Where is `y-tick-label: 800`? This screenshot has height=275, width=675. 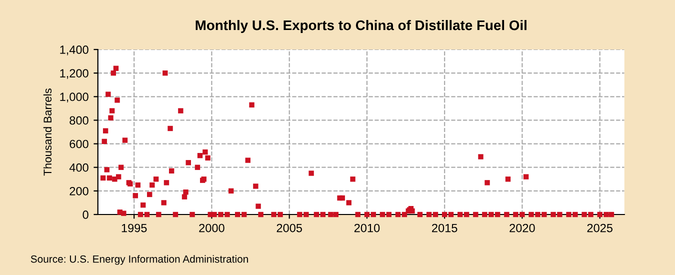 y-tick-label: 800 is located at coordinates (79, 120).